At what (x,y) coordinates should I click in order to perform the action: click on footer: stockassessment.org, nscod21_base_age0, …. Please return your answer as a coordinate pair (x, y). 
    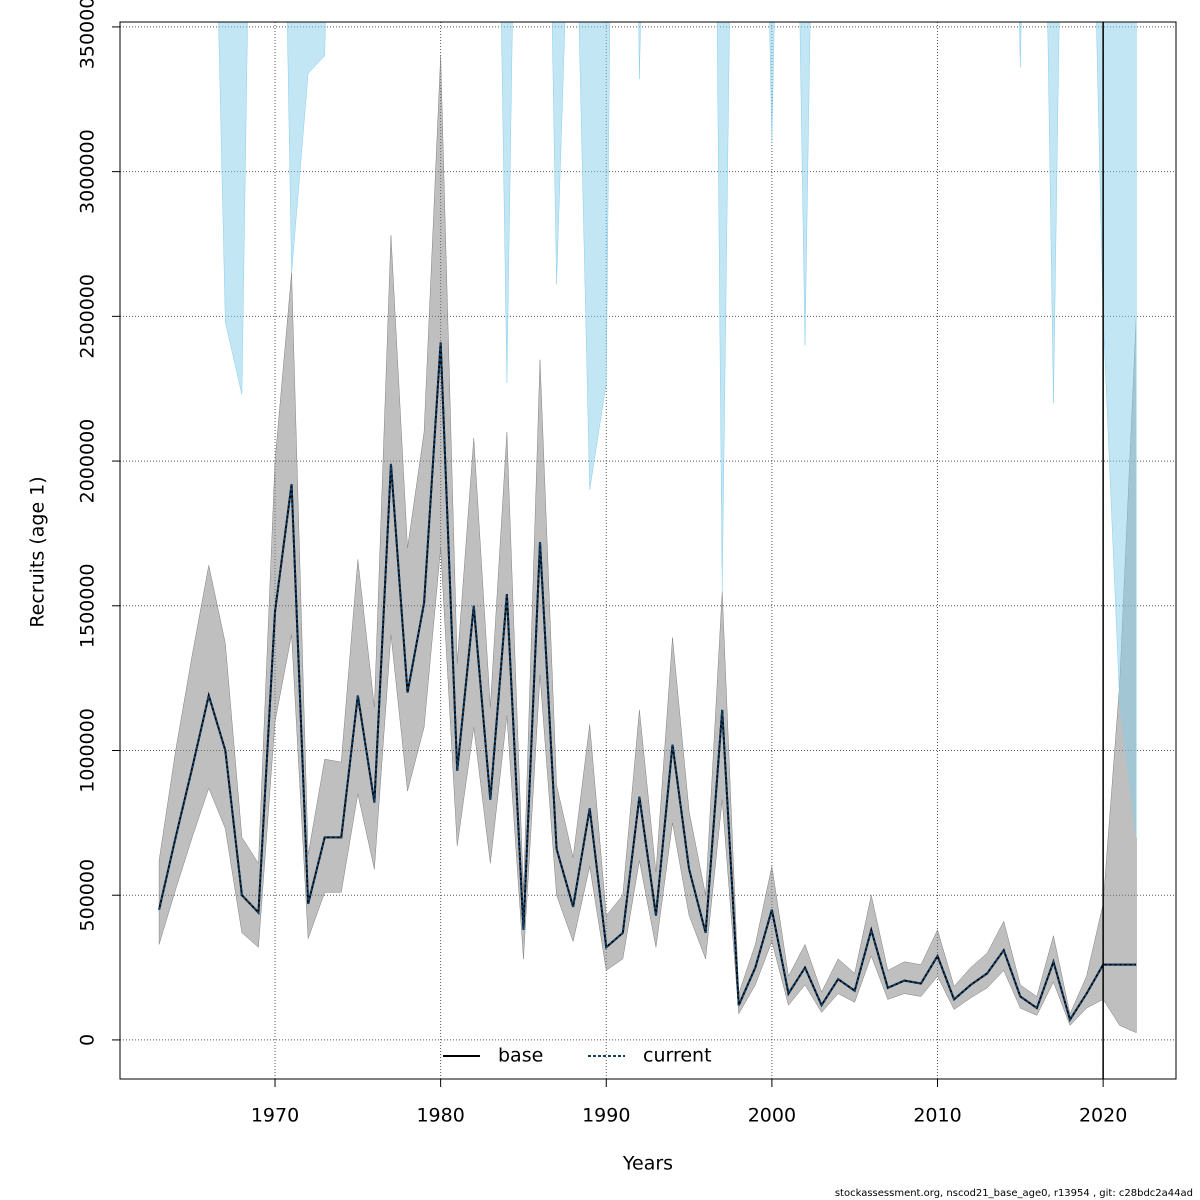
    Looking at the image, I should click on (1014, 1193).